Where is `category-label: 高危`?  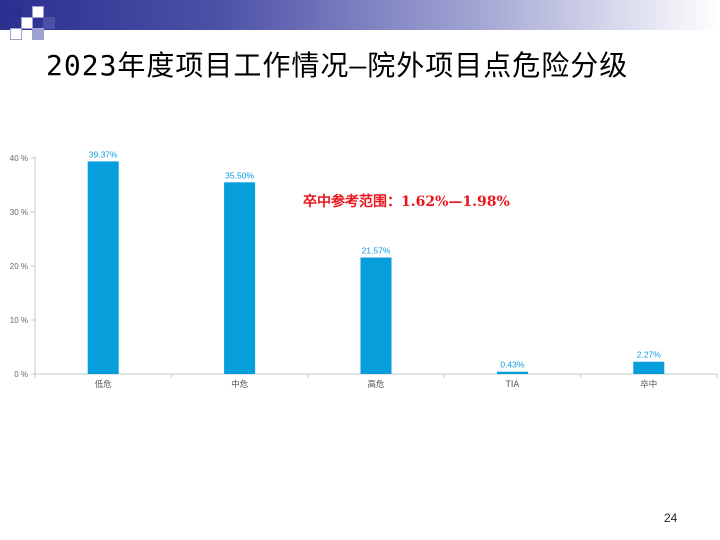 category-label: 高危 is located at coordinates (376, 384).